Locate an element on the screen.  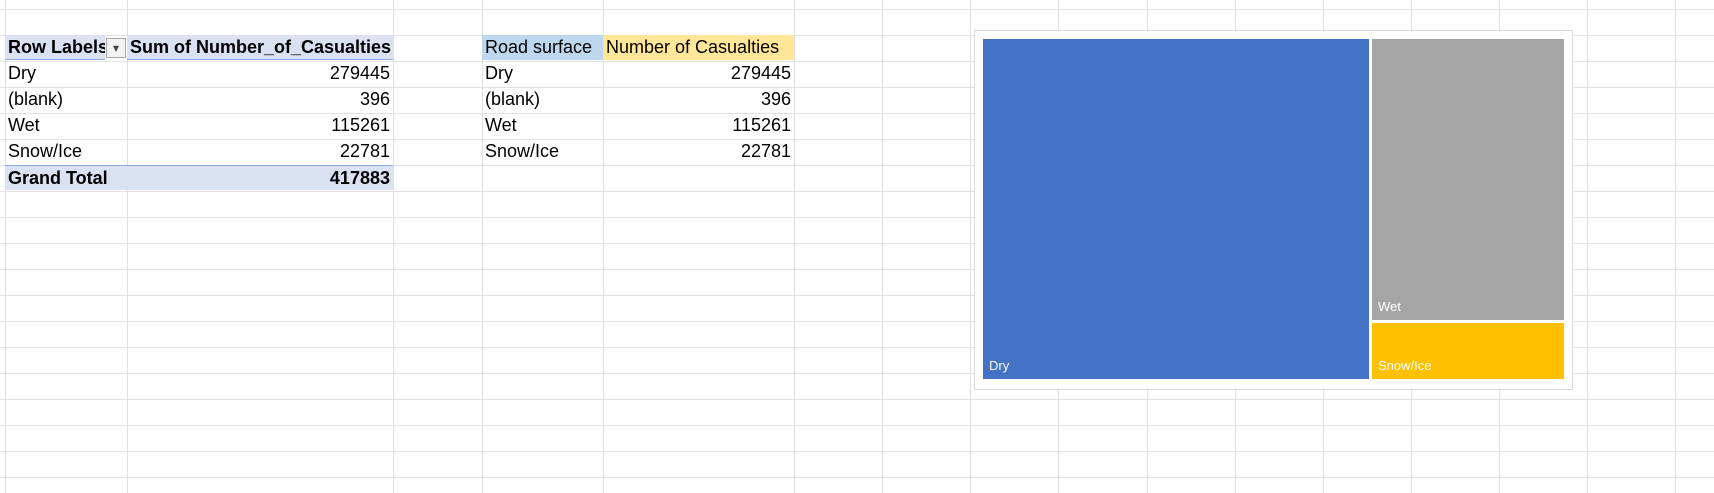
source-row-value: 115261 is located at coordinates (761, 125).